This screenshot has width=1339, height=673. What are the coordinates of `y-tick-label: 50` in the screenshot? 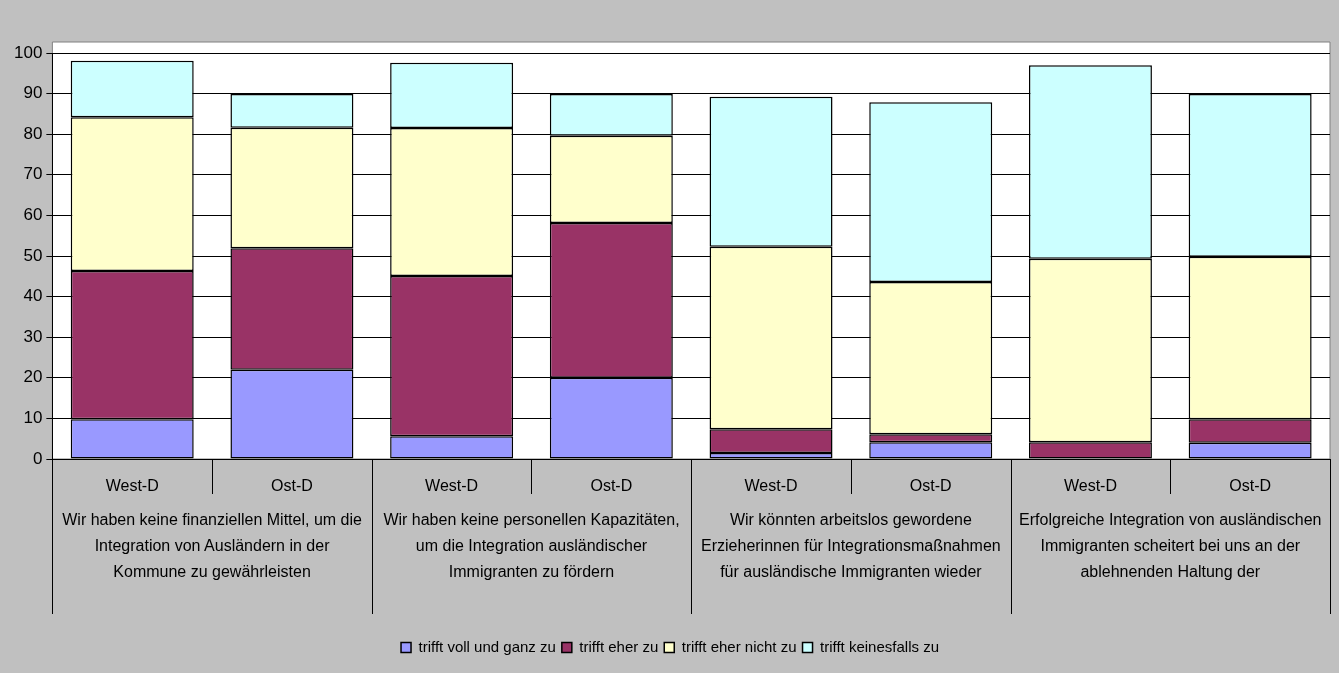 It's located at (33, 255).